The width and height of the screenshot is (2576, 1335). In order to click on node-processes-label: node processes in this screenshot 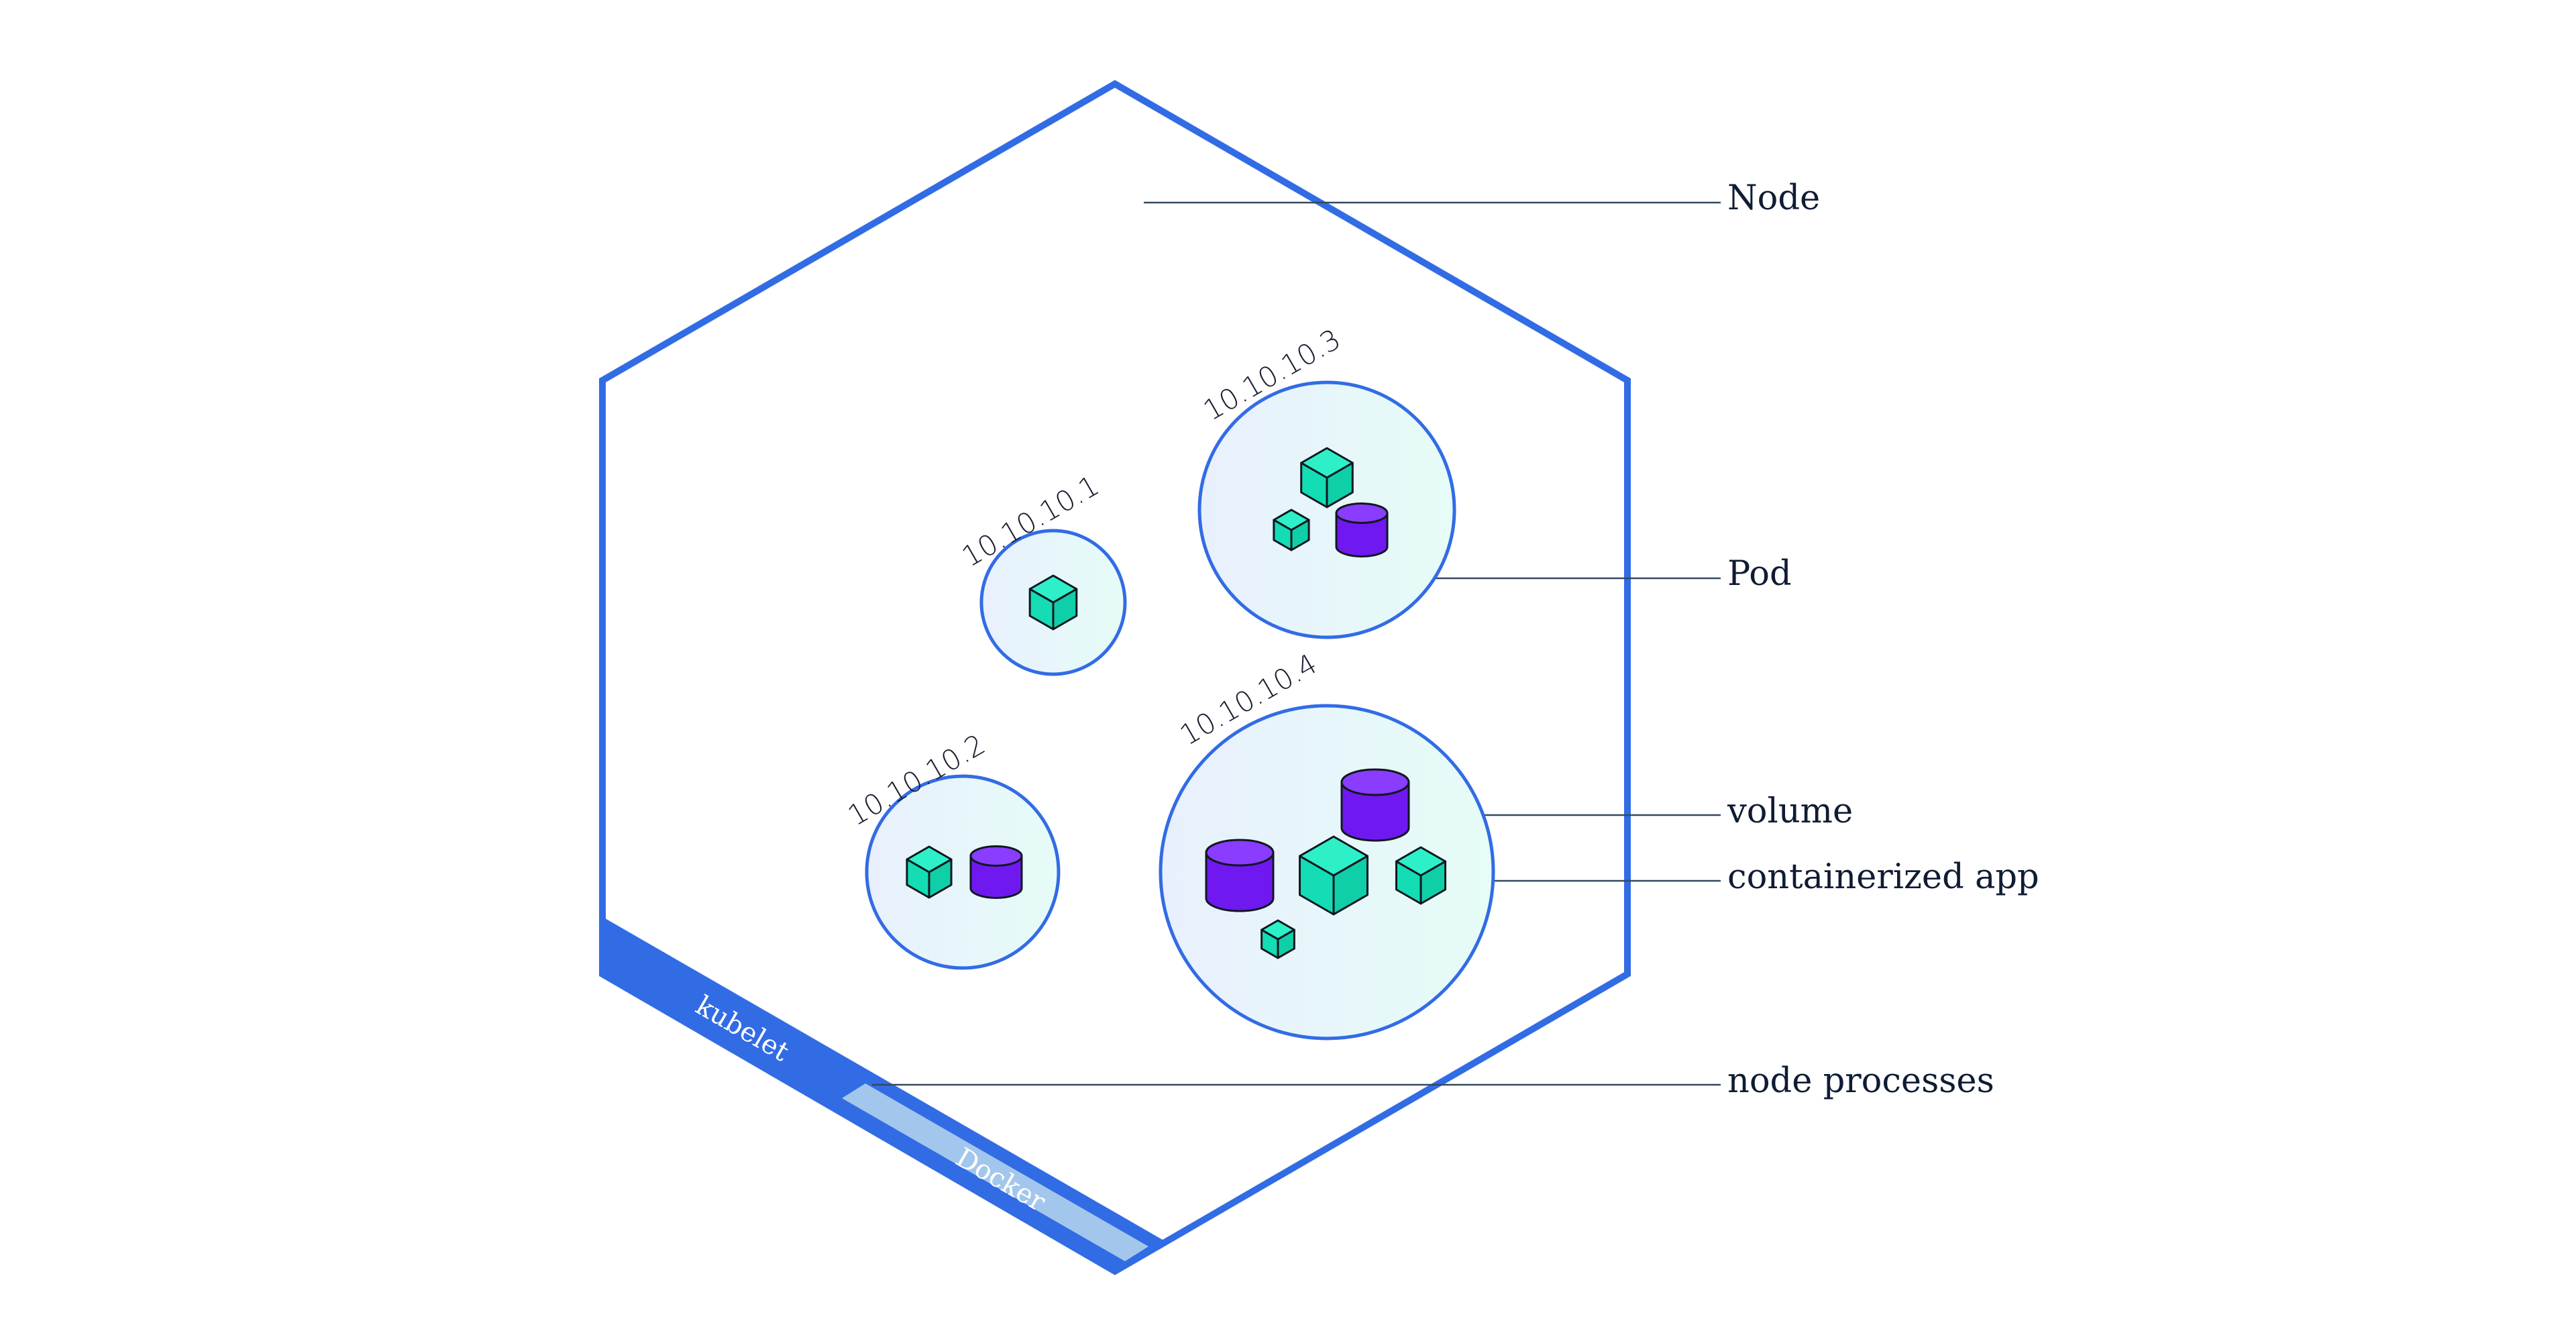, I will do `click(1860, 1081)`.